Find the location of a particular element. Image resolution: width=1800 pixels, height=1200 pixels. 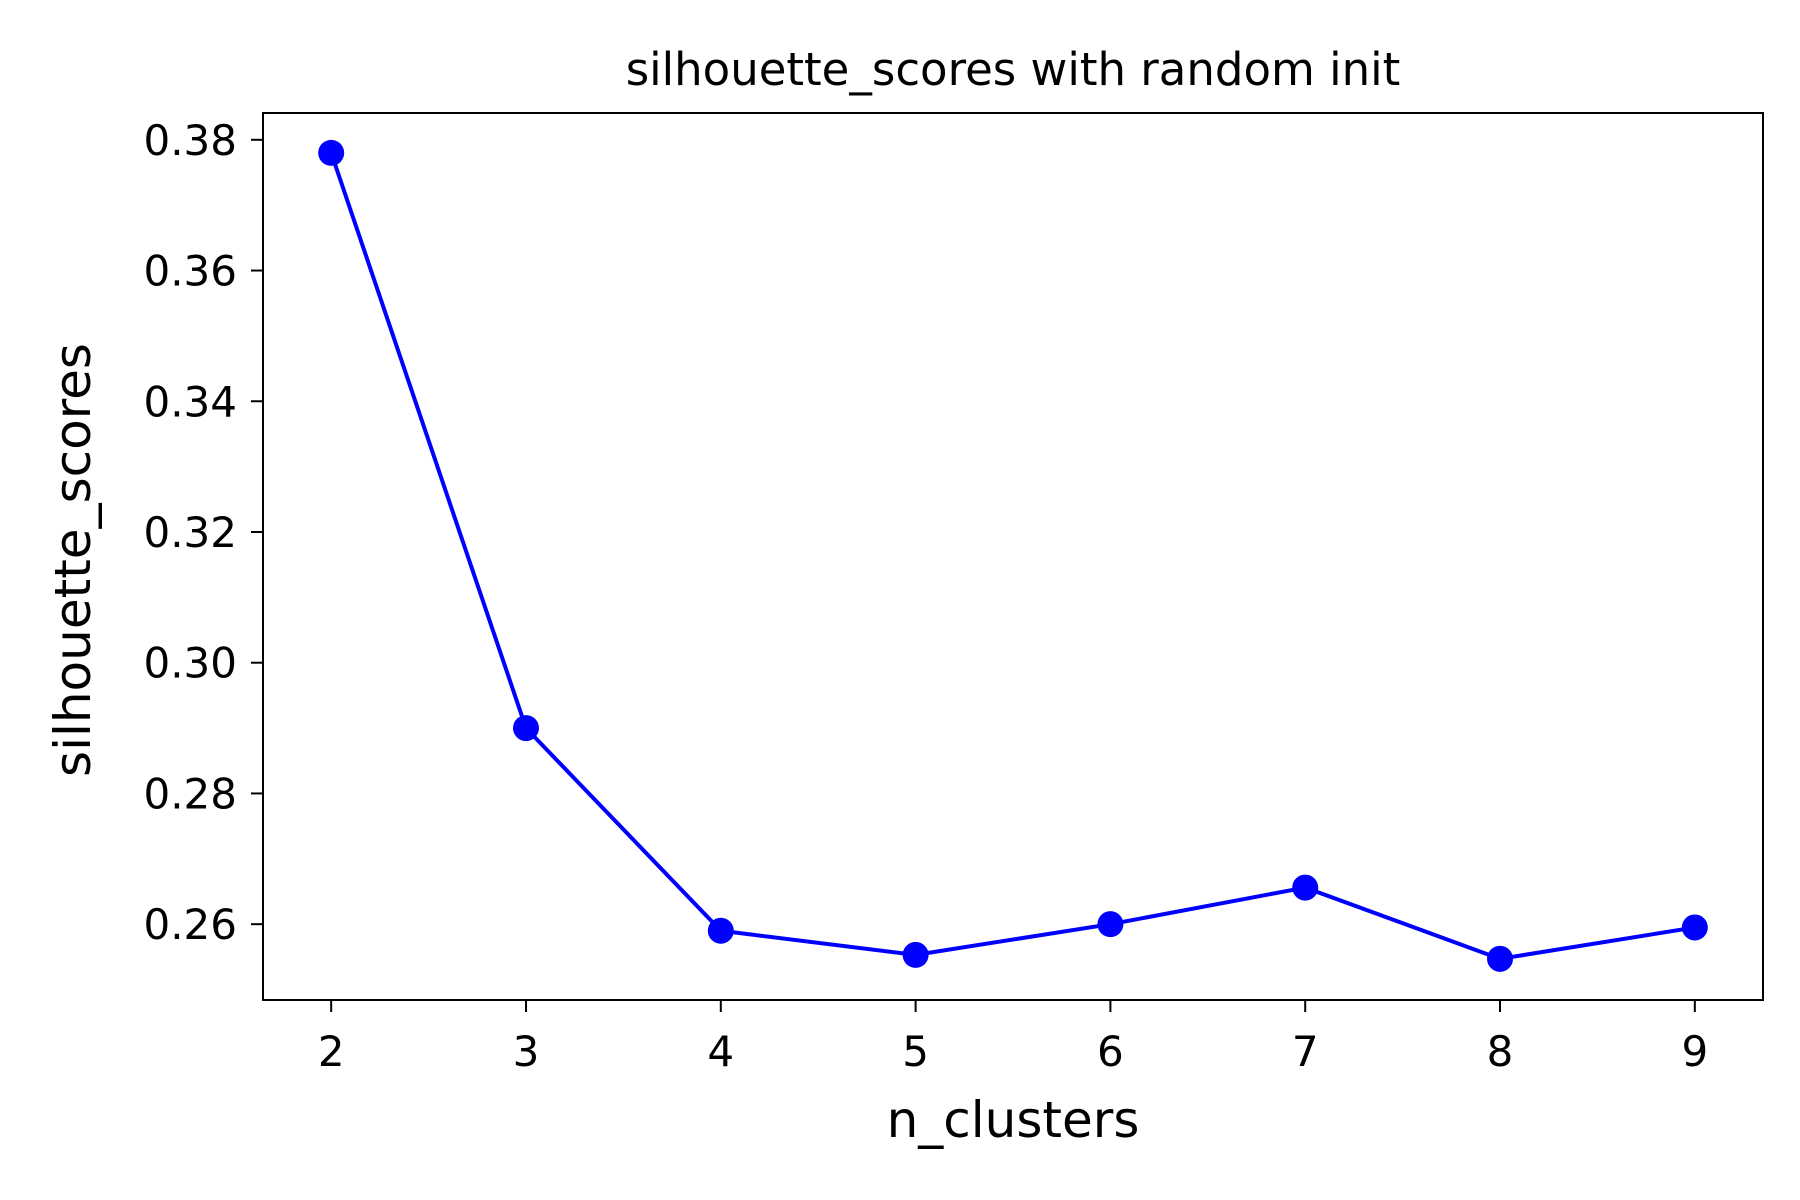

x-tick-label: 2 is located at coordinates (331, 1051).